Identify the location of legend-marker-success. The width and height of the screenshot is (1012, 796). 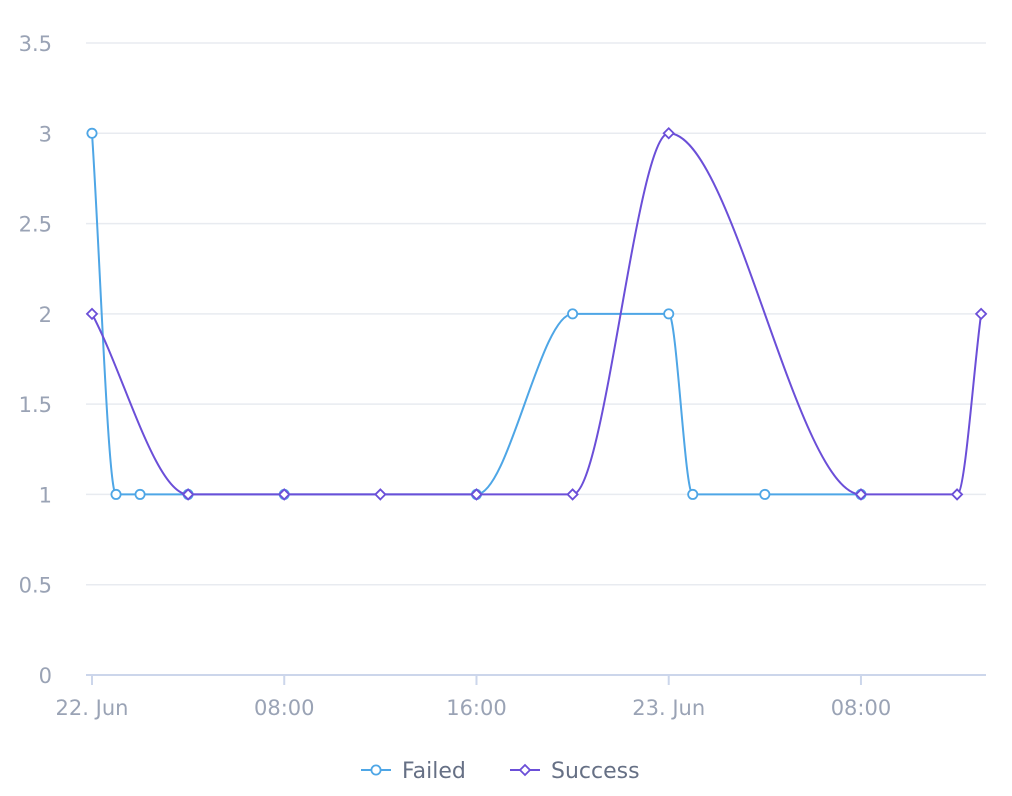
(525, 770).